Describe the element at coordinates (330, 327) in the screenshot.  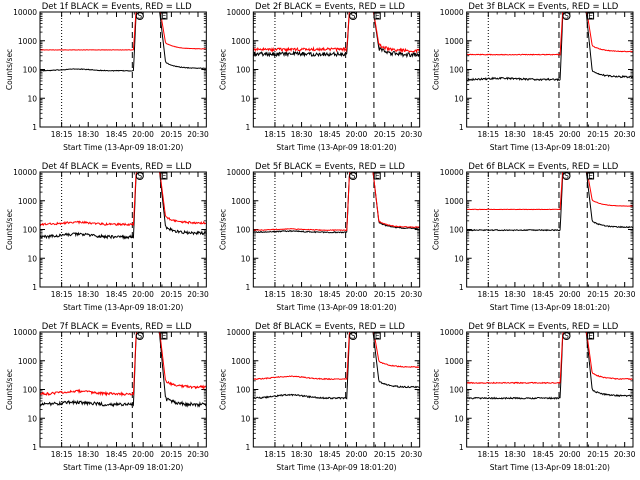
I see `panel-title: Det 8f BLACK = Events, RED = LLD` at that location.